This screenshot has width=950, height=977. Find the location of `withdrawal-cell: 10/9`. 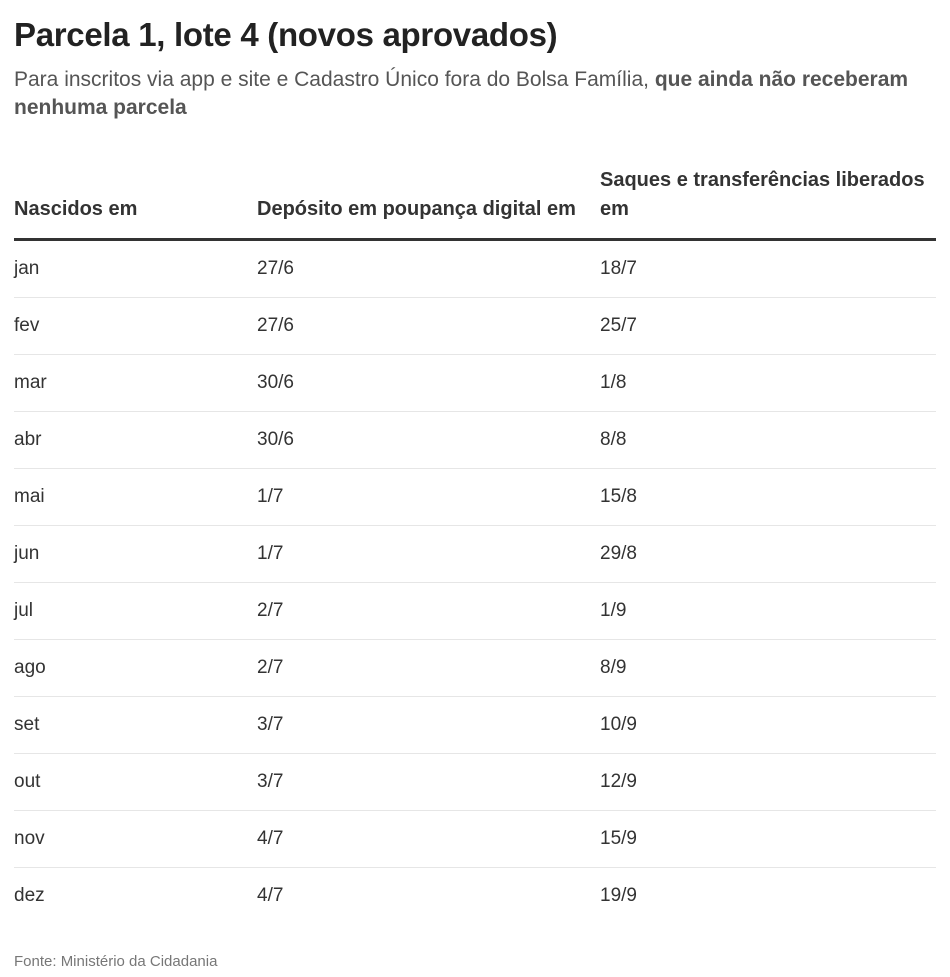

withdrawal-cell: 10/9 is located at coordinates (768, 725).